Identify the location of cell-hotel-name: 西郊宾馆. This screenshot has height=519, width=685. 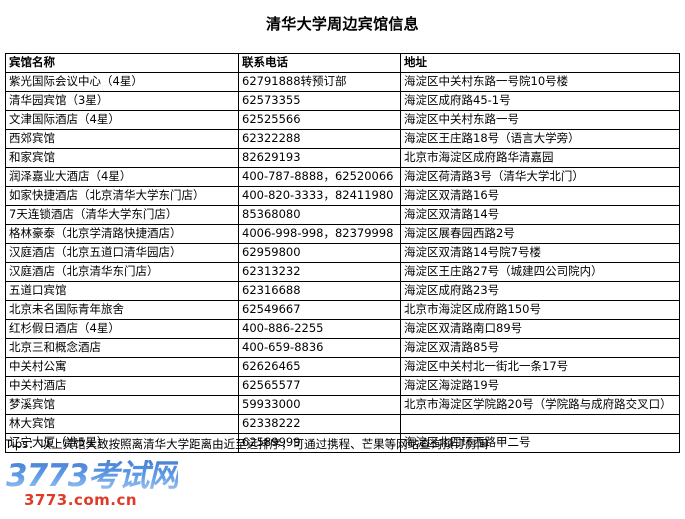
(122, 139).